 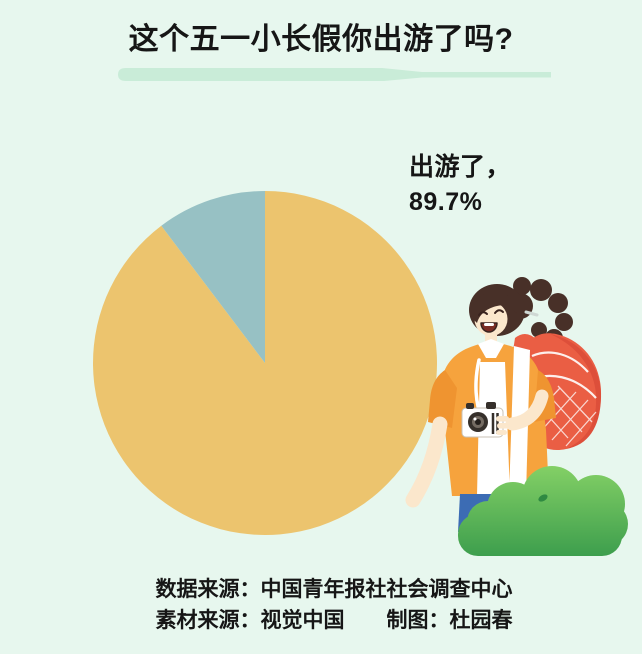 I want to click on bangs, so click(x=495, y=307).